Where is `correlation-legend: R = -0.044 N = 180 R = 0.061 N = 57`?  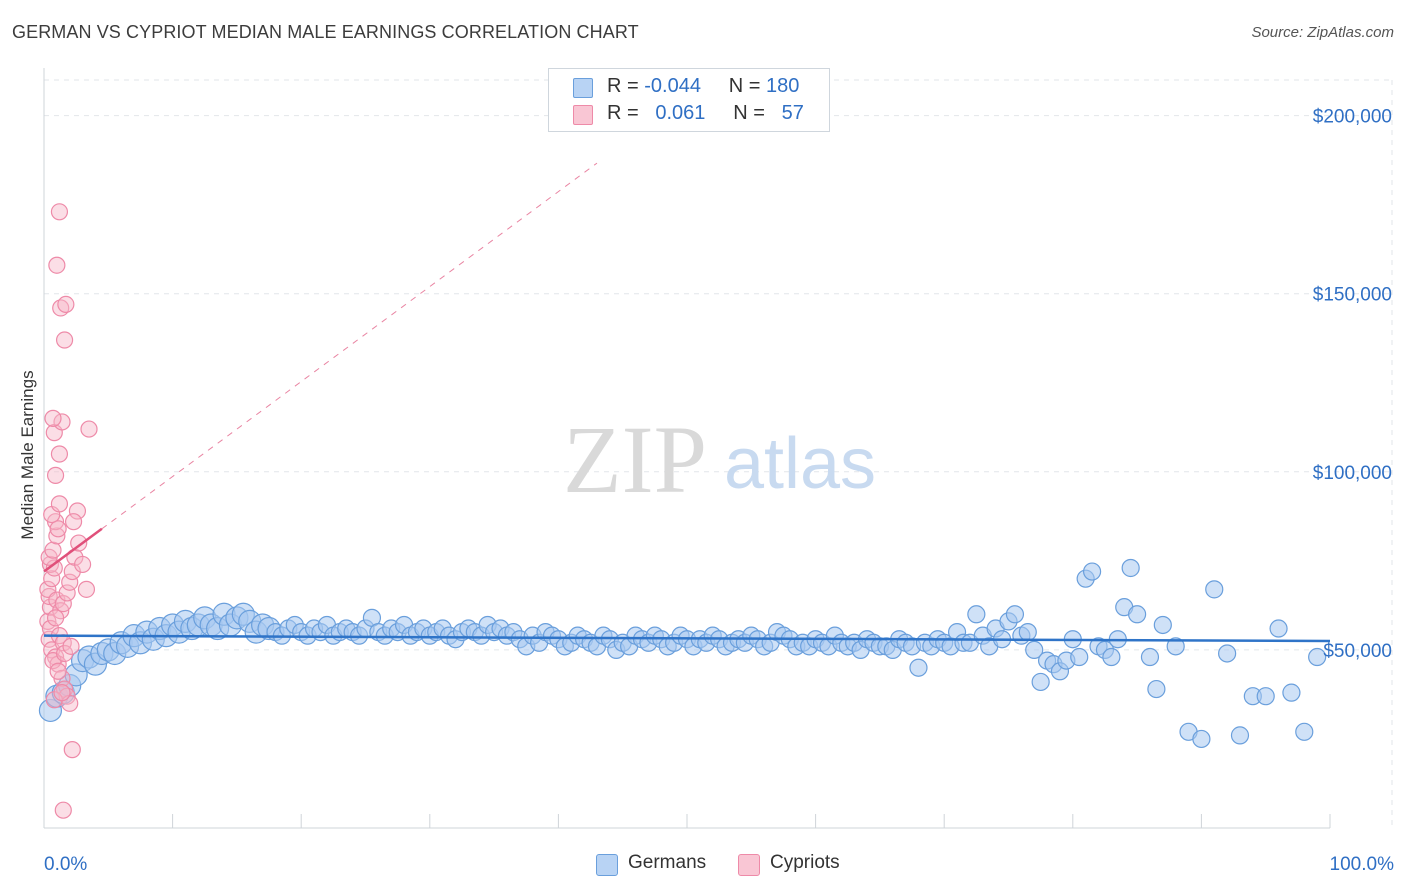
correlation-legend: R = -0.044 N = 180 R = 0.061 N = 57 is located at coordinates (689, 100).